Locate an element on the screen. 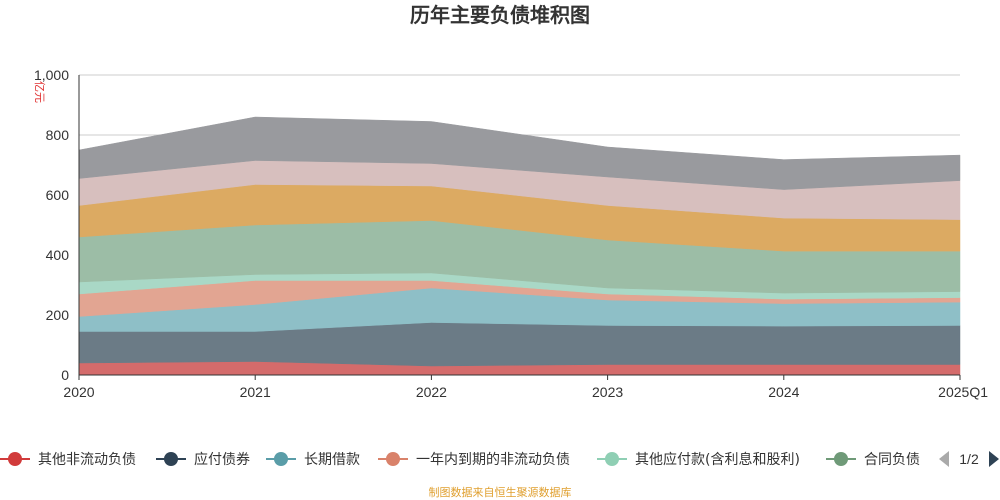 This screenshot has width=1000, height=500. chart-title: 历年主要负债堆积图 is located at coordinates (500, 15).